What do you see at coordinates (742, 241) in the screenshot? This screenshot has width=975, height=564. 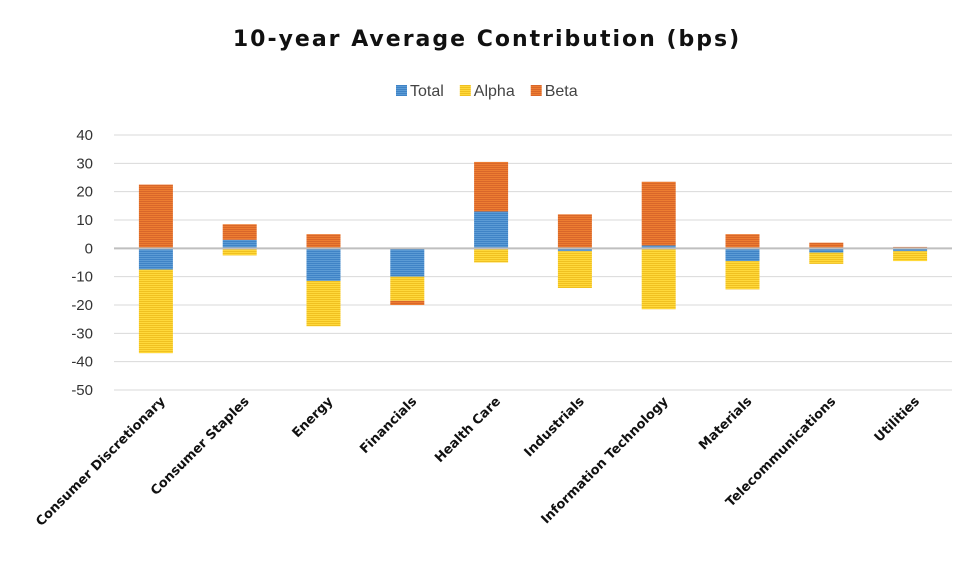 I see `bar-beta-materials` at bounding box center [742, 241].